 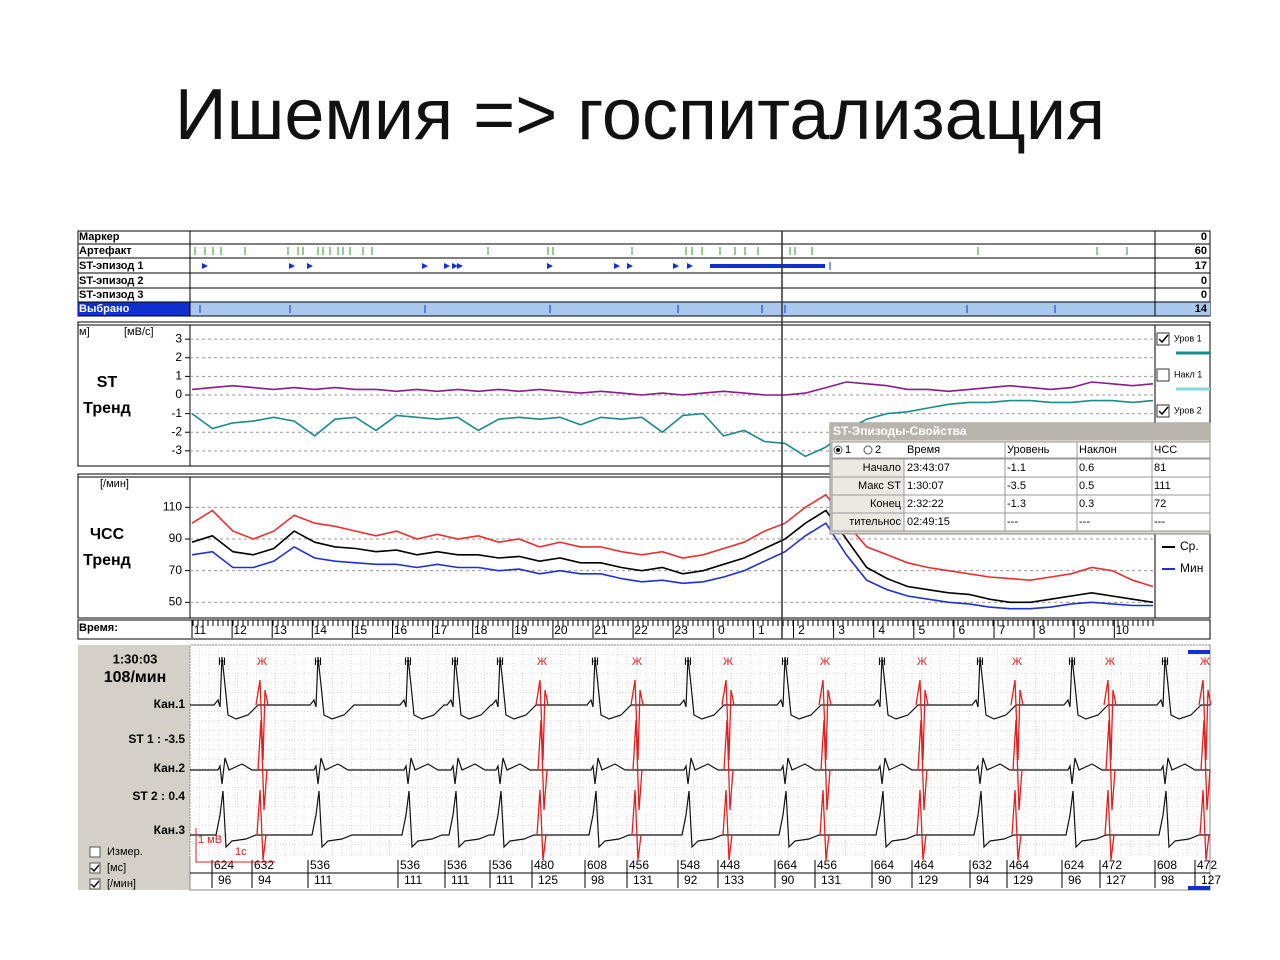 I want to click on rr-value: 664, so click(x=884, y=865).